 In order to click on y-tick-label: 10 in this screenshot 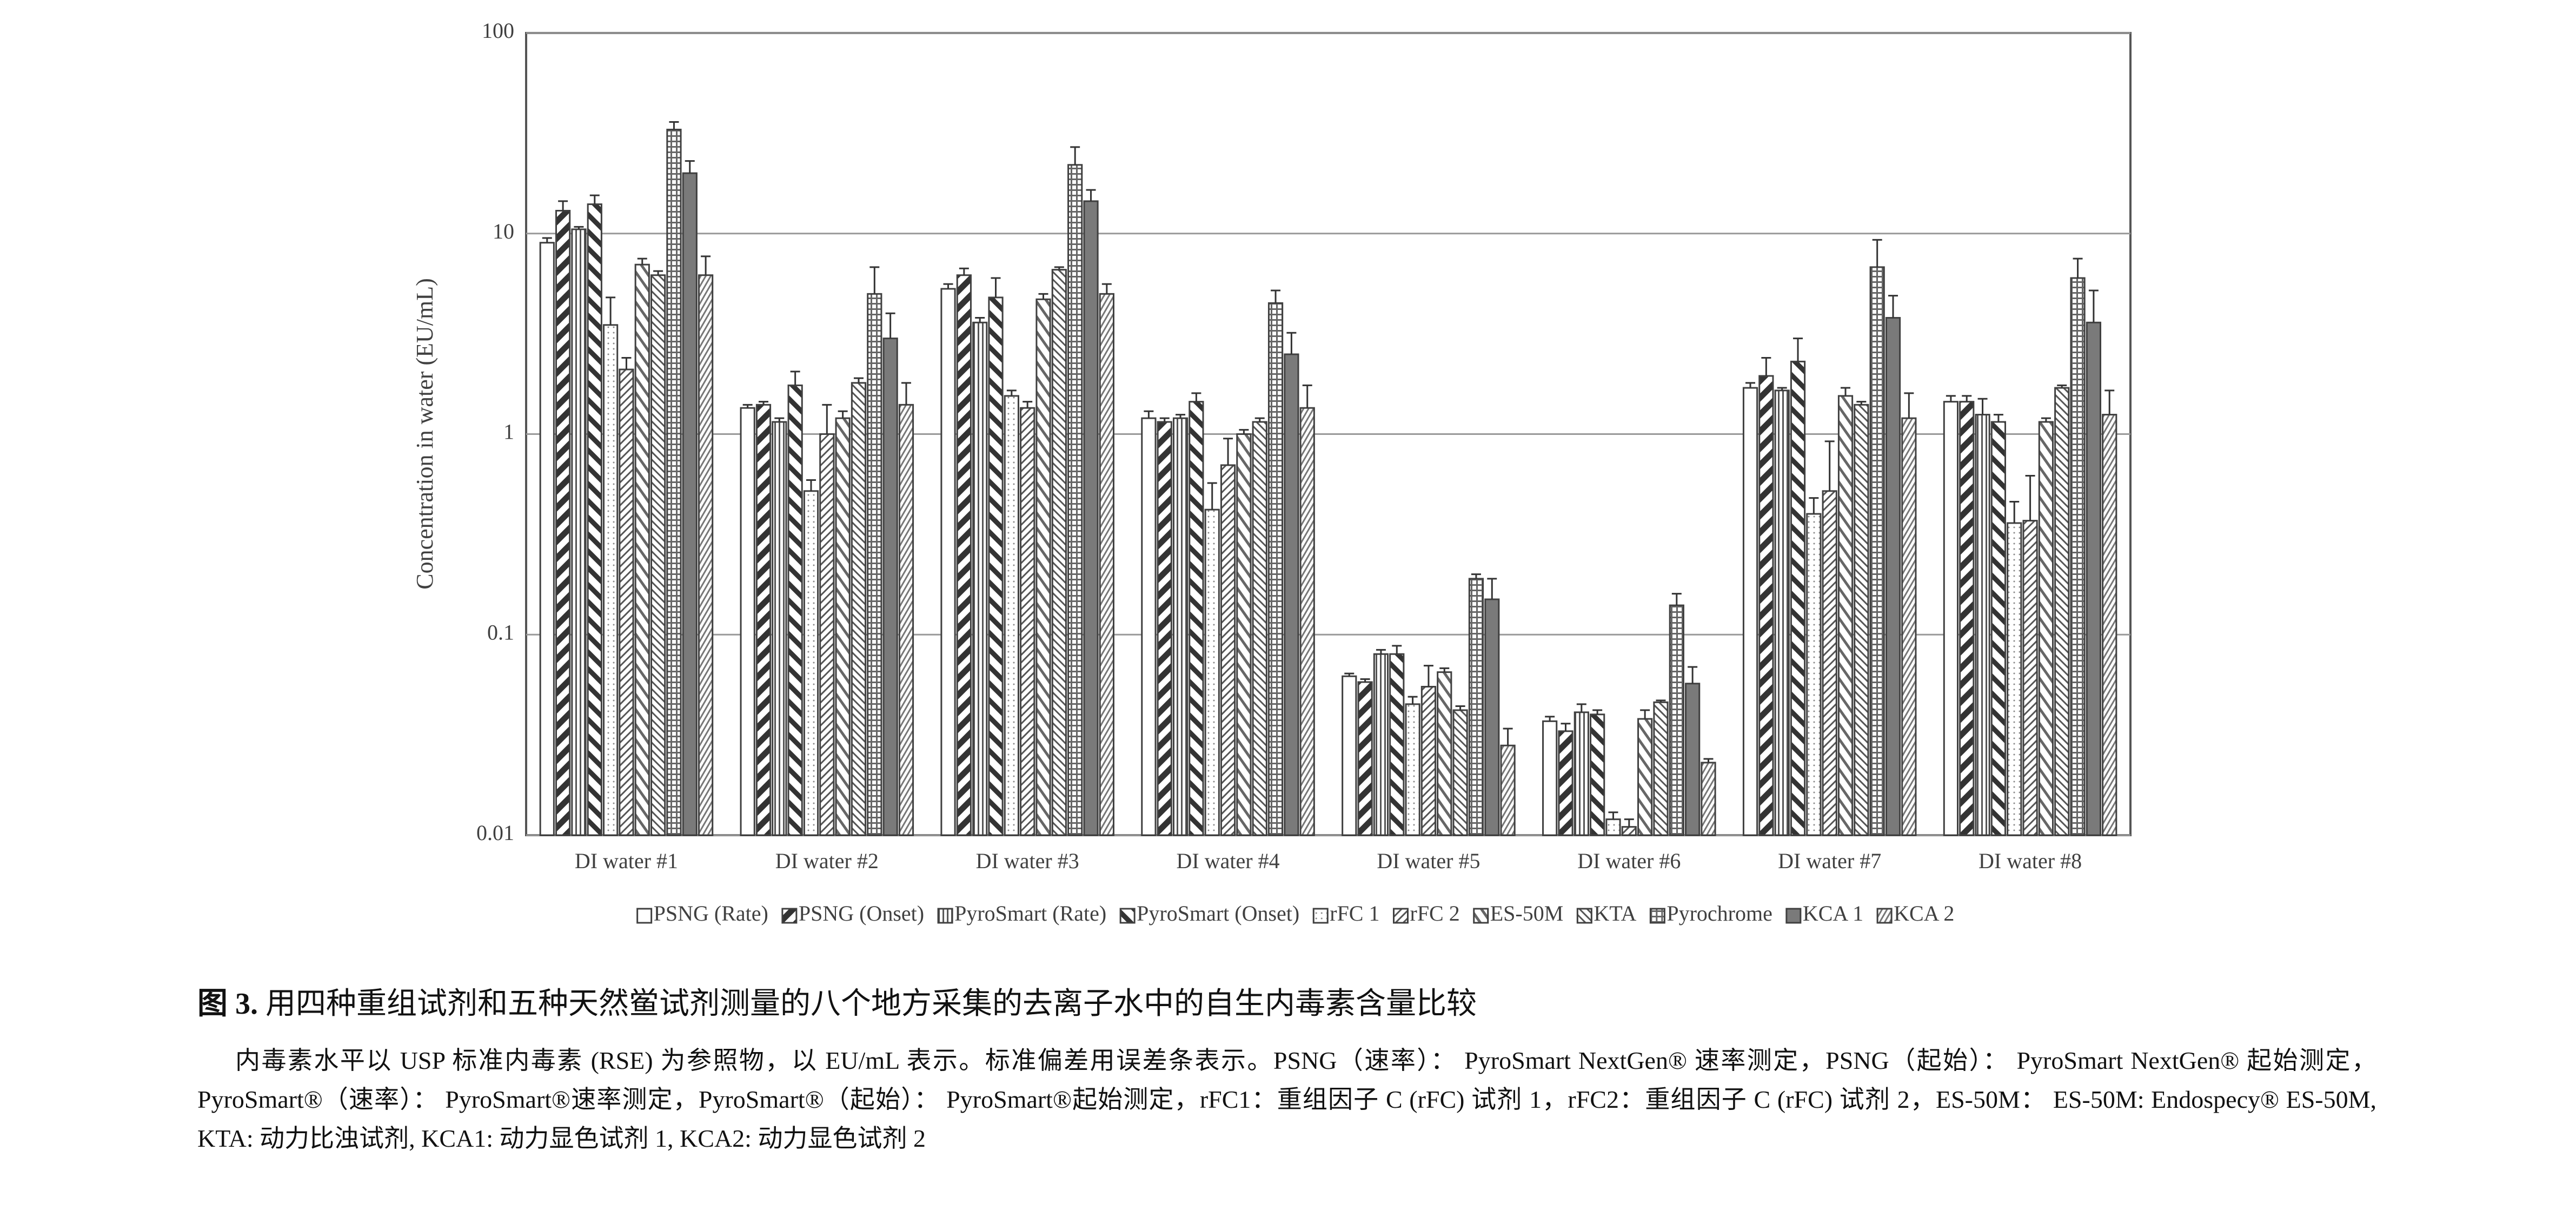, I will do `click(503, 231)`.